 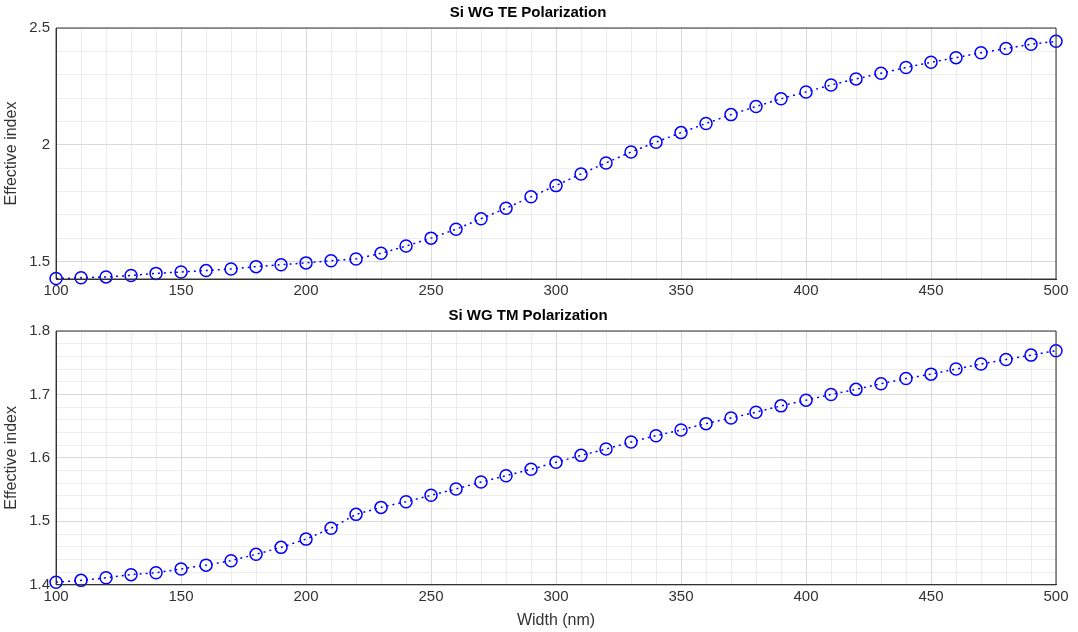 I want to click on x-tick-label: 100, so click(x=56, y=290).